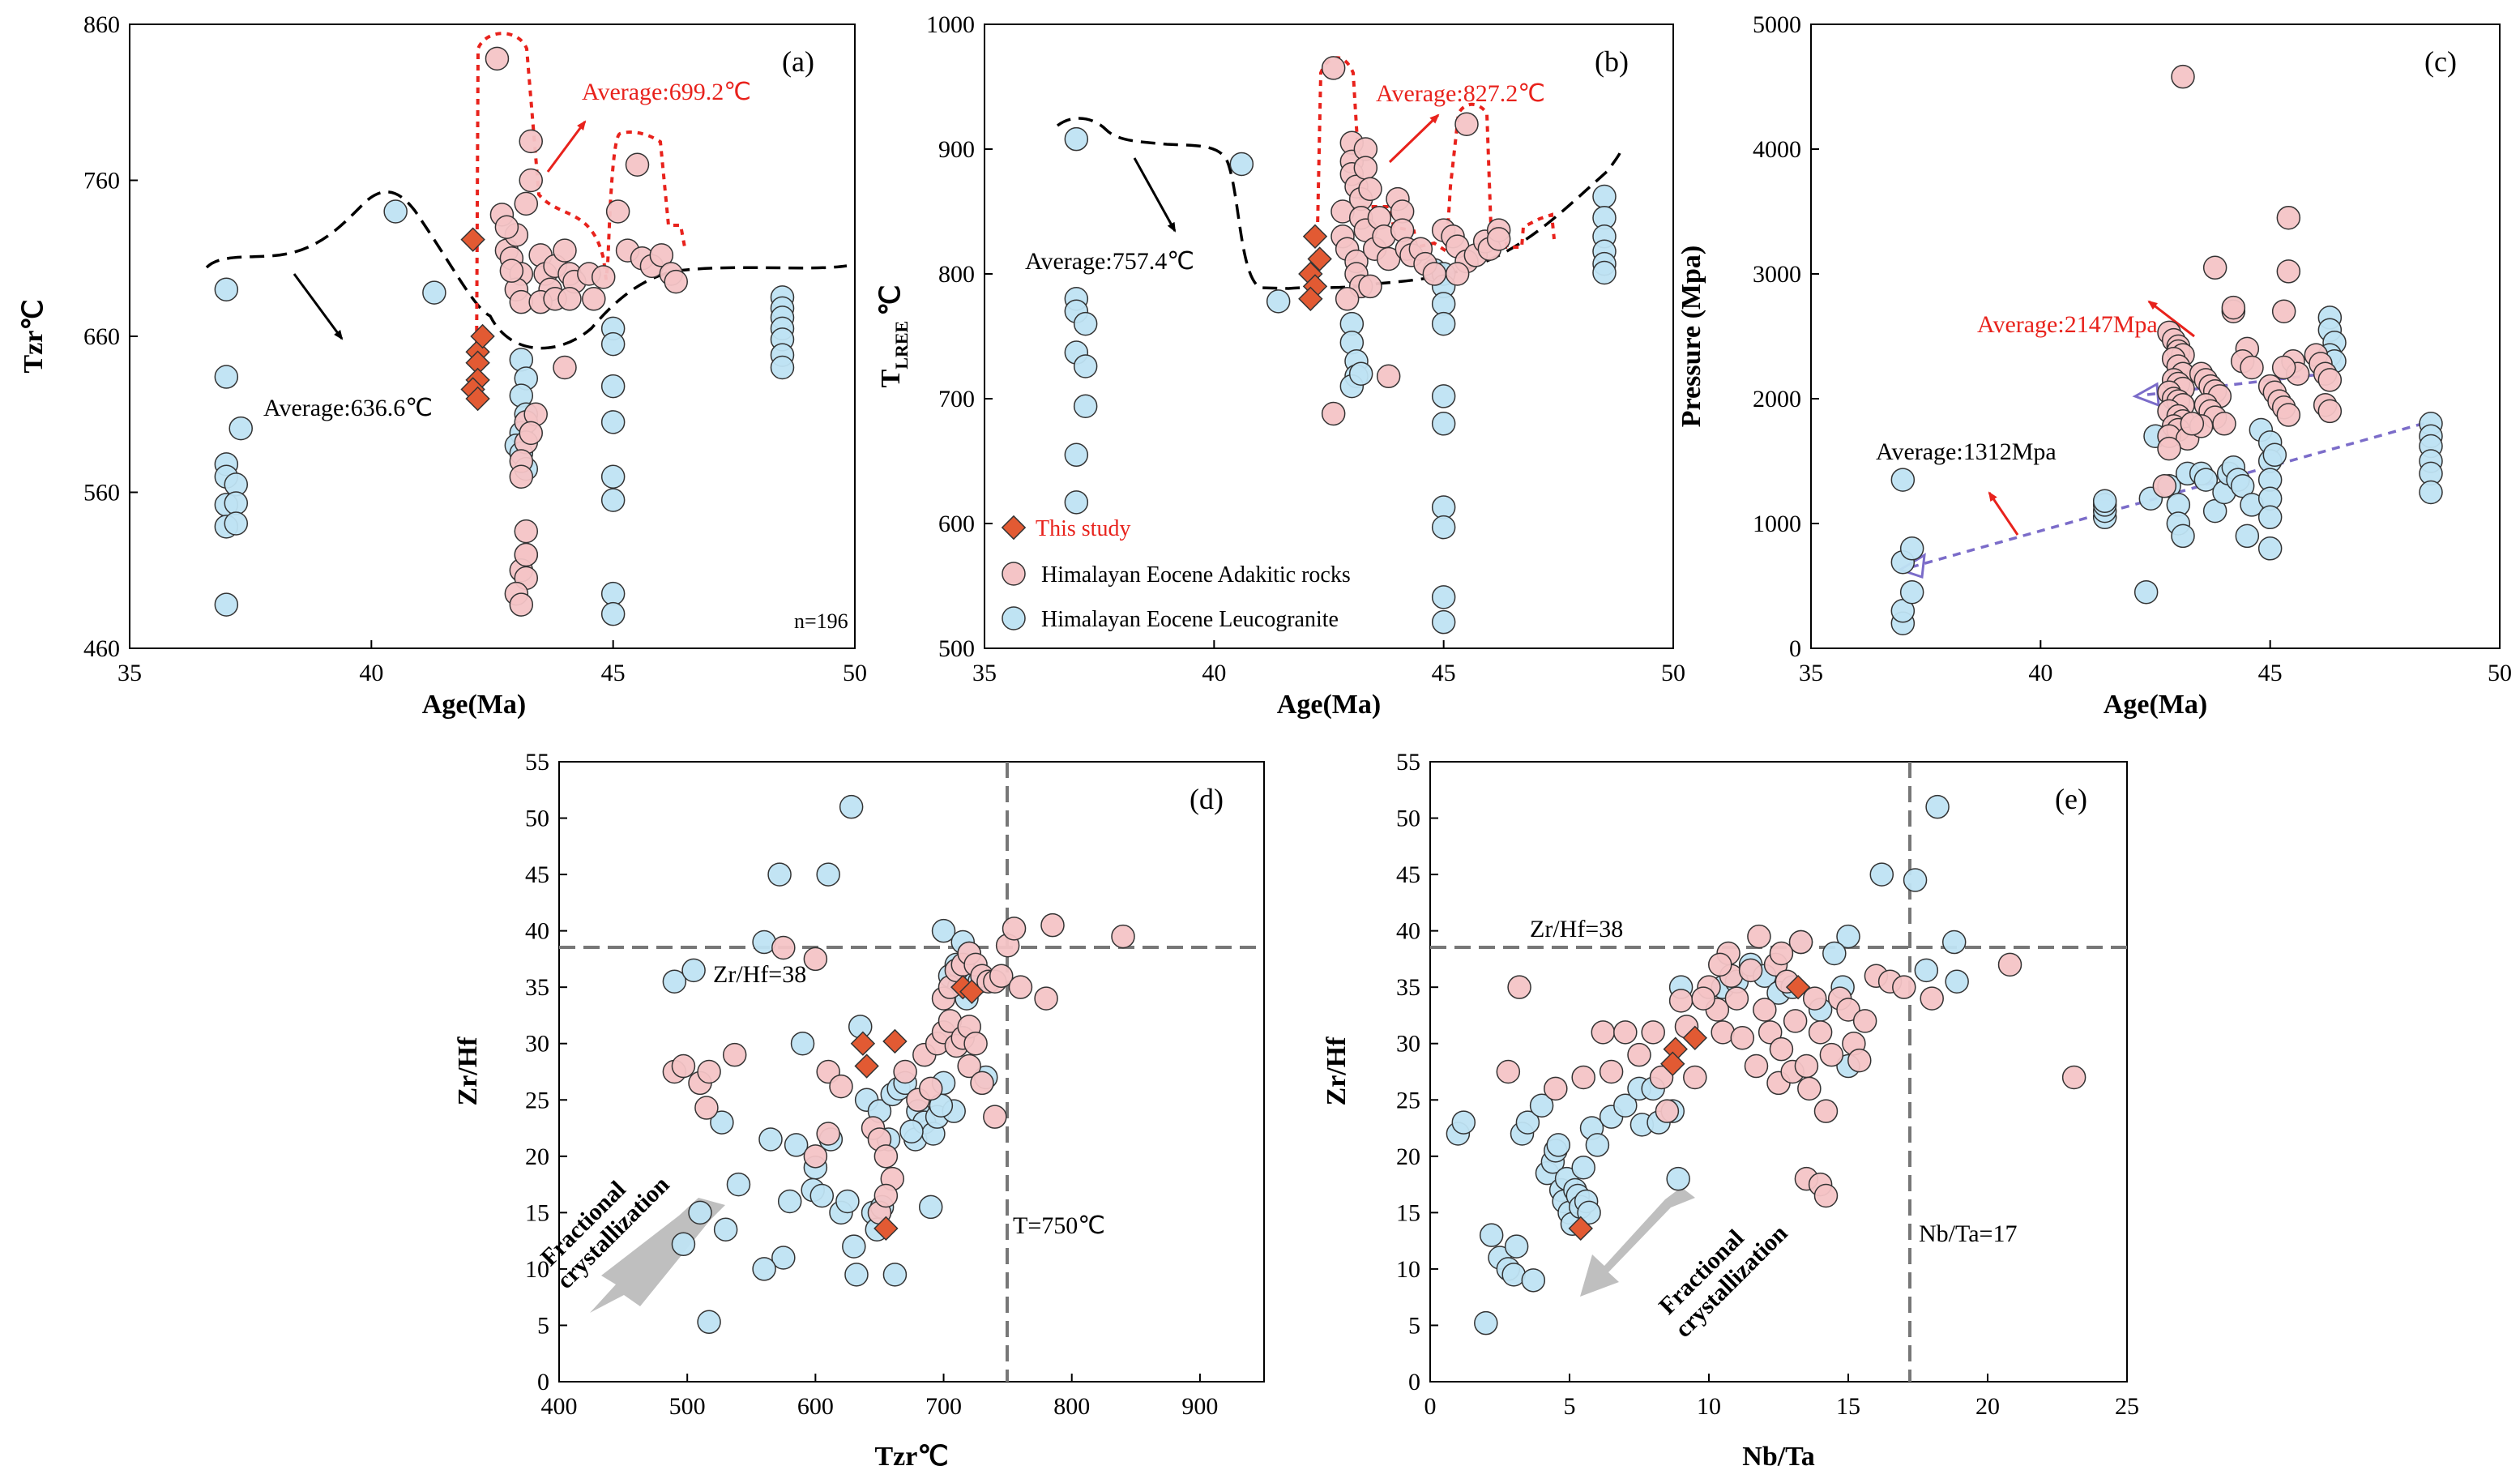 The image size is (2520, 1483). Describe the element at coordinates (1673, 673) in the screenshot. I see `panel-b-xtick-label-3: 50` at that location.